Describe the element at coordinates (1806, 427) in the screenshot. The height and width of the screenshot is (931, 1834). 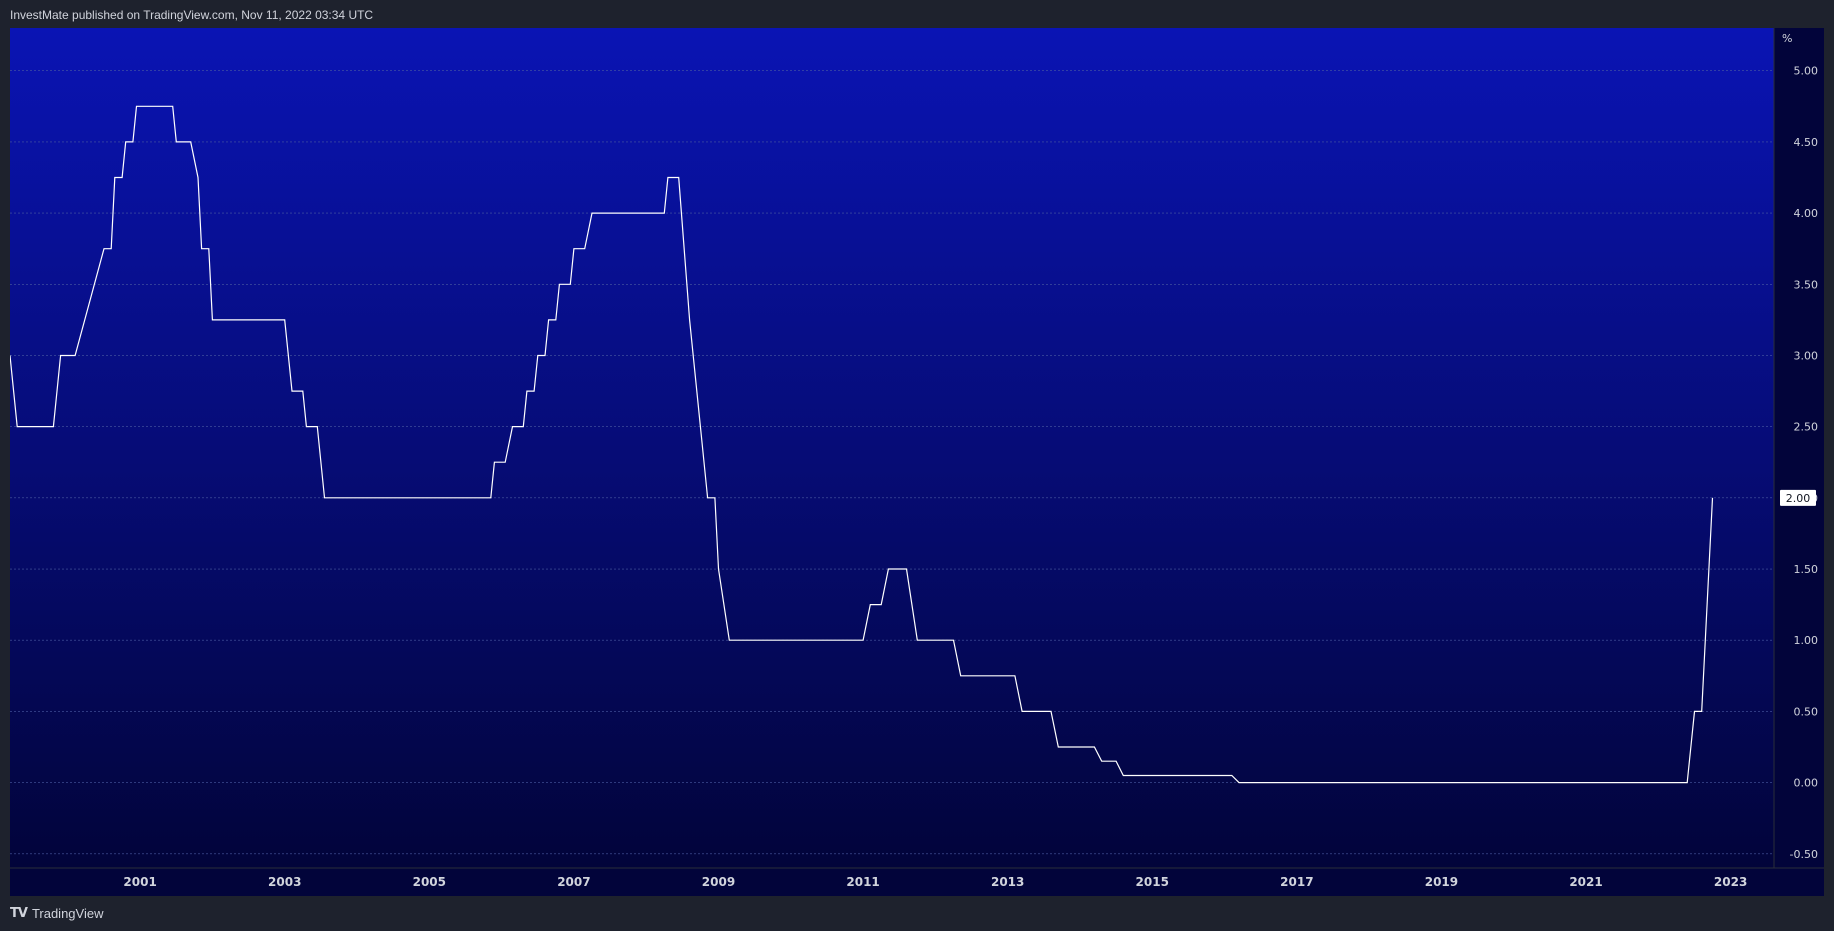
I see `y-tick-label: 2.50` at that location.